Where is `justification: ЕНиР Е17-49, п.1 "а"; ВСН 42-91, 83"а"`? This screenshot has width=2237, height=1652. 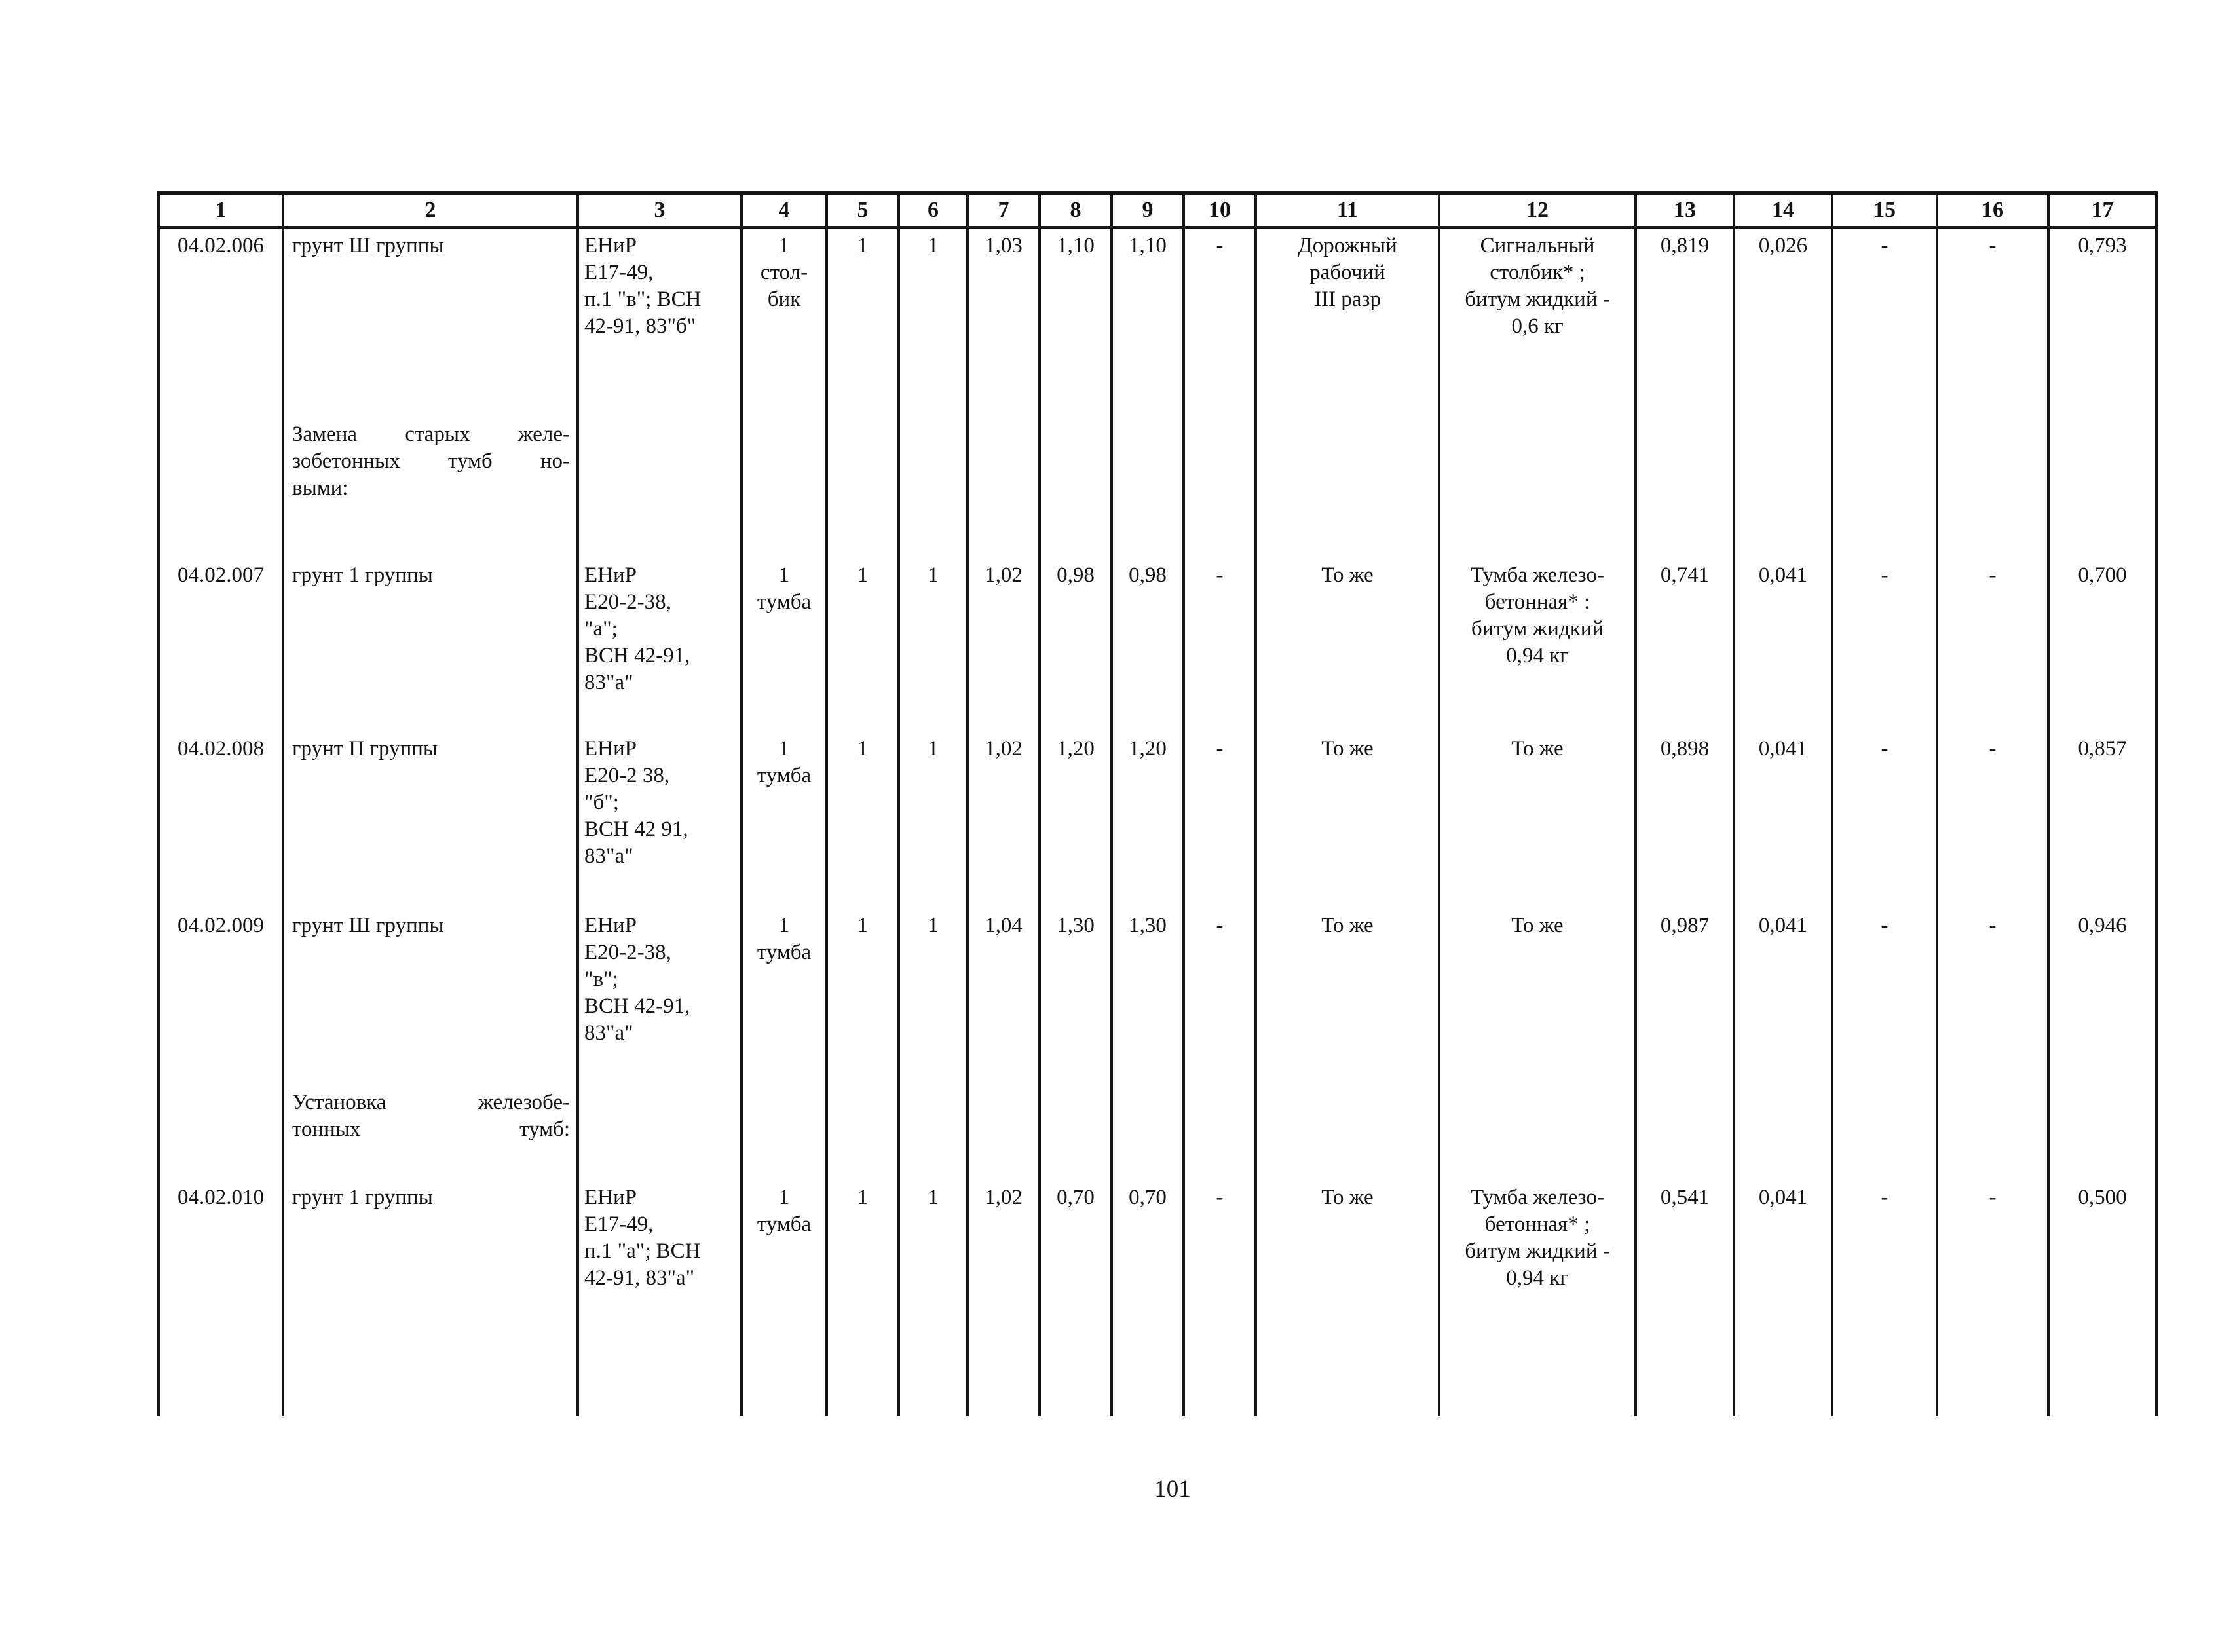
justification: ЕНиР Е17-49, п.1 "а"; ВСН 42-91, 83"а" is located at coordinates (659, 1298).